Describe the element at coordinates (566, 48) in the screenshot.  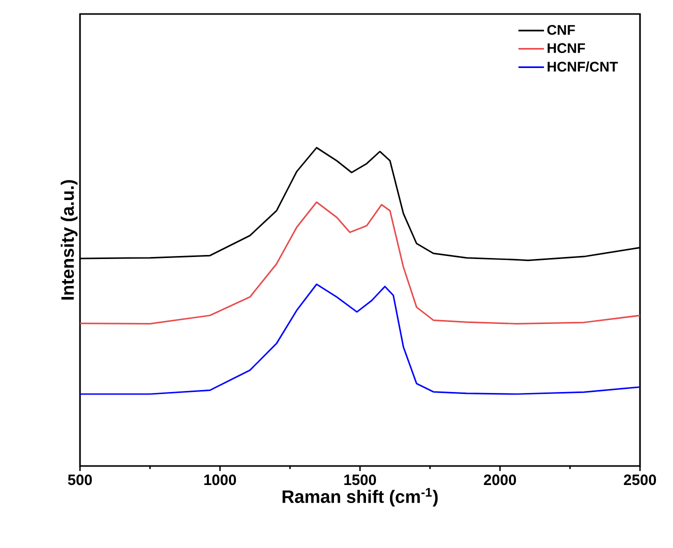
I see `legend-label: HCNF` at that location.